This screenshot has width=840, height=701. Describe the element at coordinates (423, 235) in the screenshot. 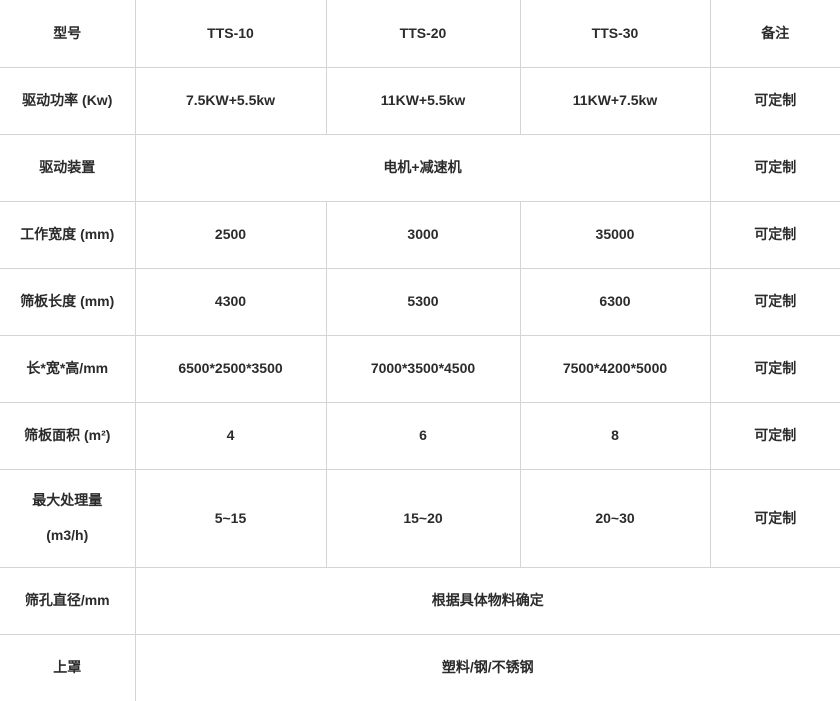

I see `cell-working-width-tts-20: 3000` at that location.